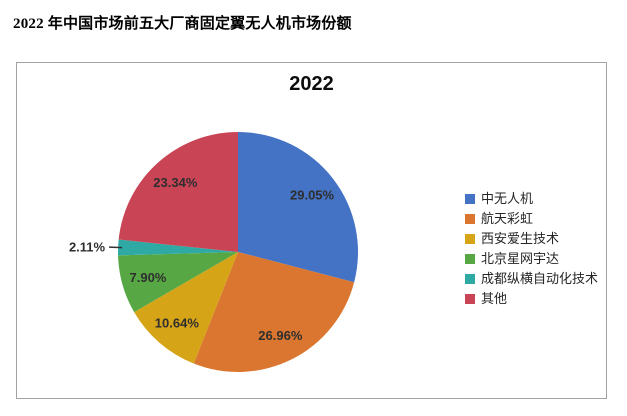 Image resolution: width=627 pixels, height=416 pixels. I want to click on legend-item: 西安爱生技术, so click(531, 239).